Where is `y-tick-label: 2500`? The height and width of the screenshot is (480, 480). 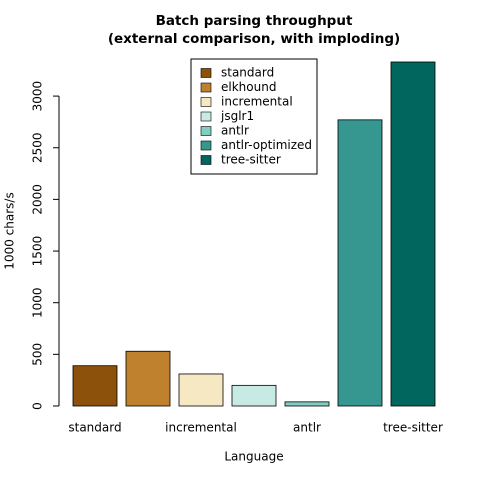
y-tick-label: 2500 is located at coordinates (38, 147).